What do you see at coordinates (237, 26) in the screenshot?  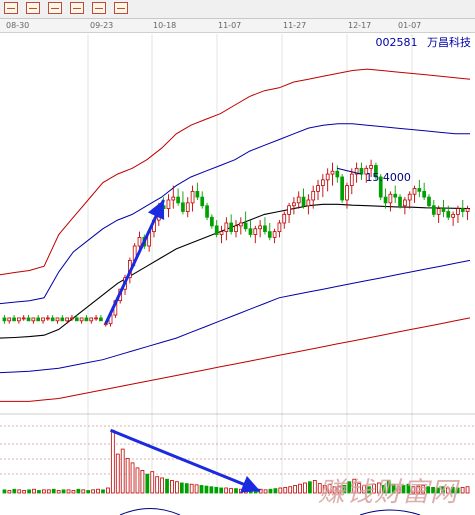 I see `date-axis: 08-30 09-23 10-18 11-07 11-27 12-17 01-07` at bounding box center [237, 26].